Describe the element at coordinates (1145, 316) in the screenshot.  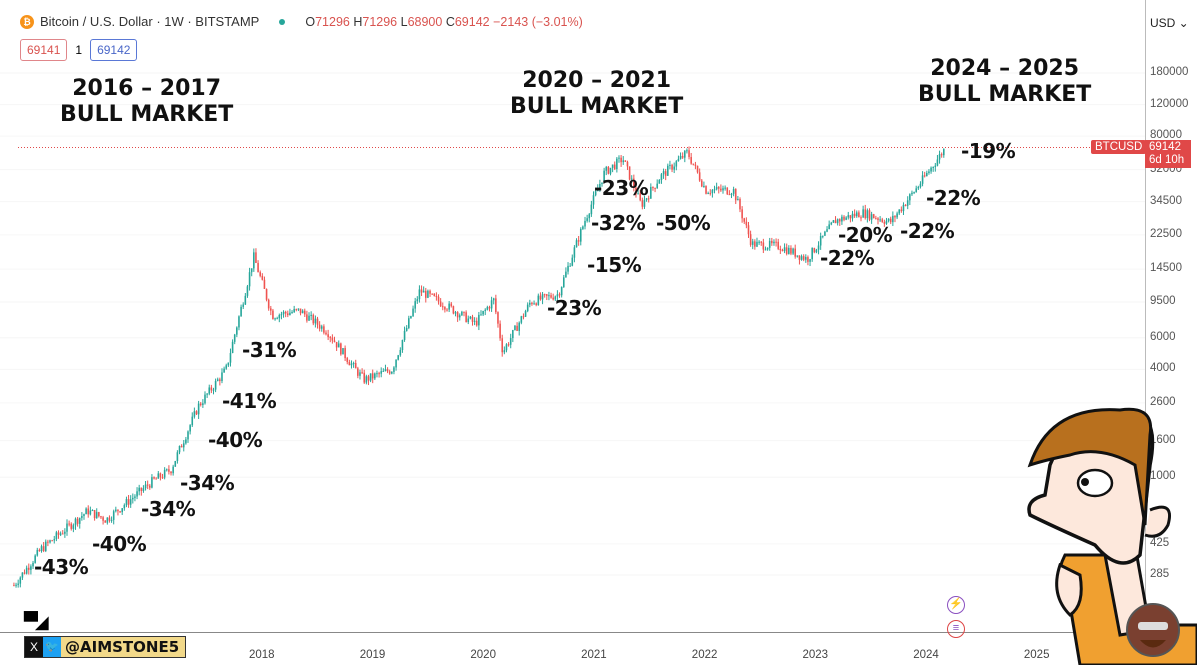
I see `price-axis-line` at that location.